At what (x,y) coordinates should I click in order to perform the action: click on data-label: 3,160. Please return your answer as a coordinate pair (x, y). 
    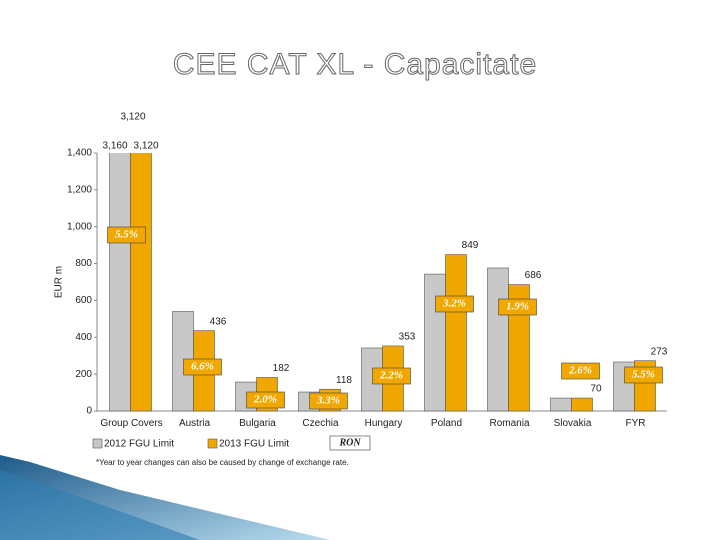
    Looking at the image, I should click on (114, 146).